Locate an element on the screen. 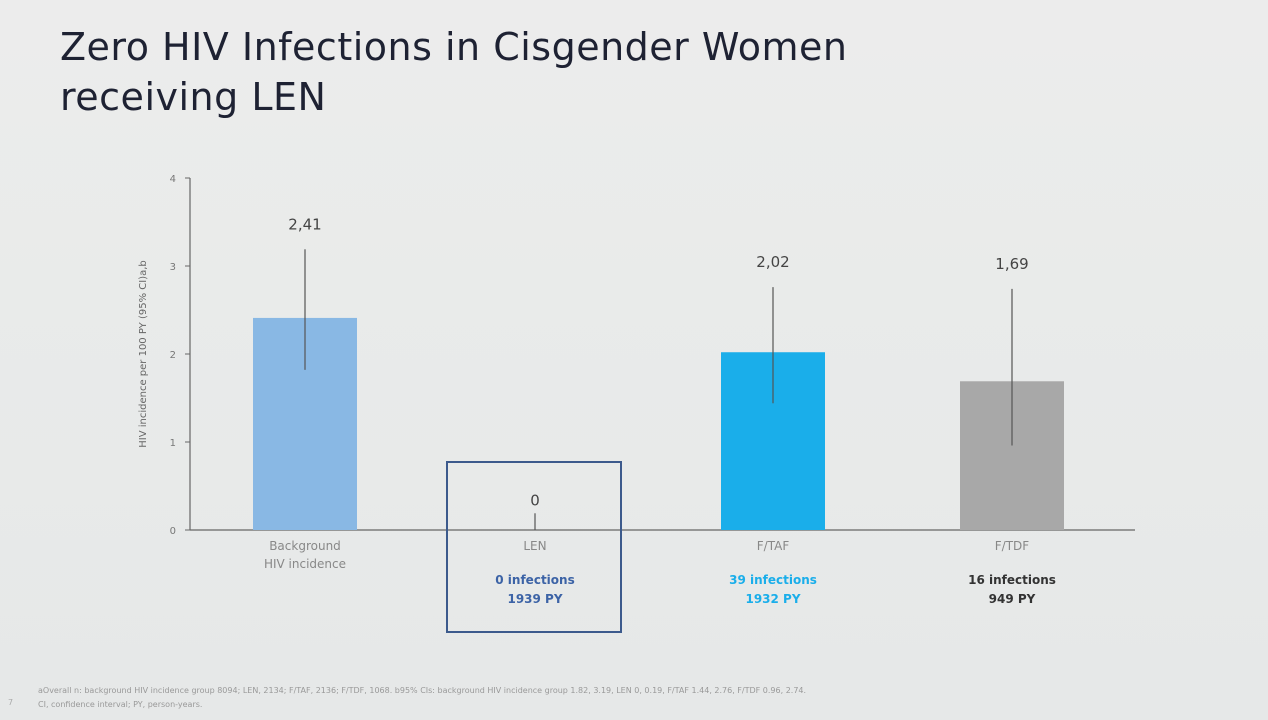 This screenshot has width=1268, height=720. infections-label: 39 infections is located at coordinates (773, 580).